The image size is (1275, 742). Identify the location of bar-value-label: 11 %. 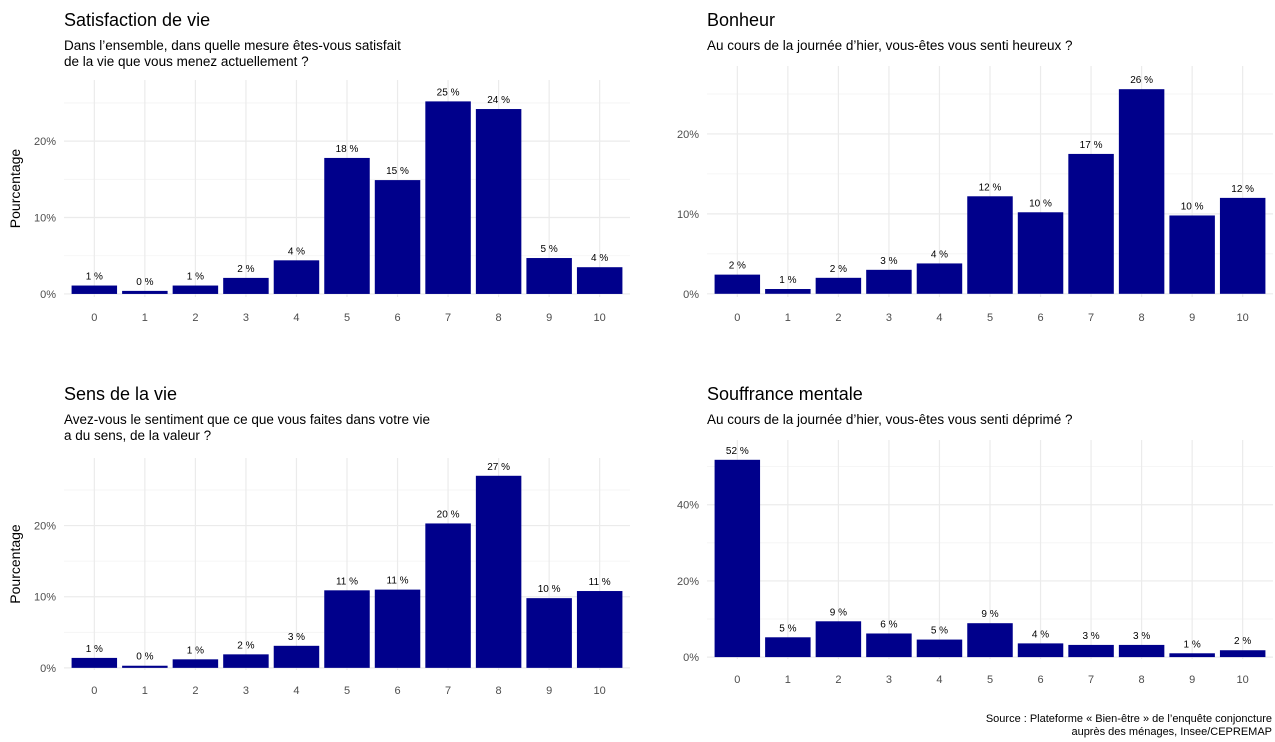
(398, 581).